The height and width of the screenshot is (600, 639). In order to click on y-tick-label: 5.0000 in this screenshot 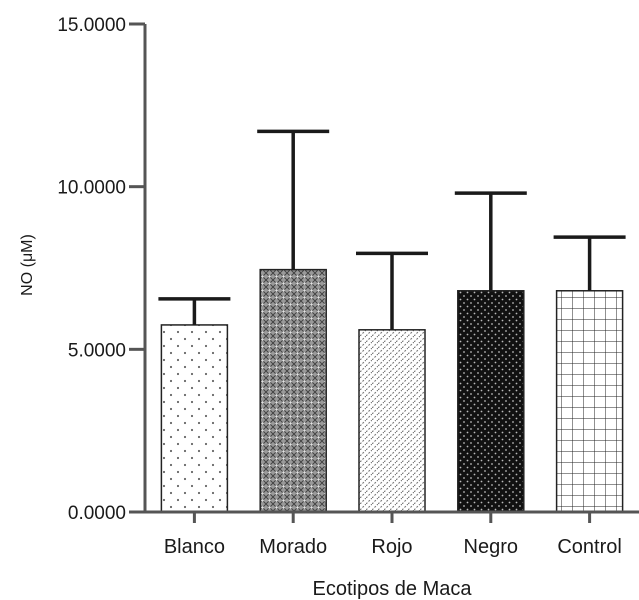, I will do `click(97, 350)`.